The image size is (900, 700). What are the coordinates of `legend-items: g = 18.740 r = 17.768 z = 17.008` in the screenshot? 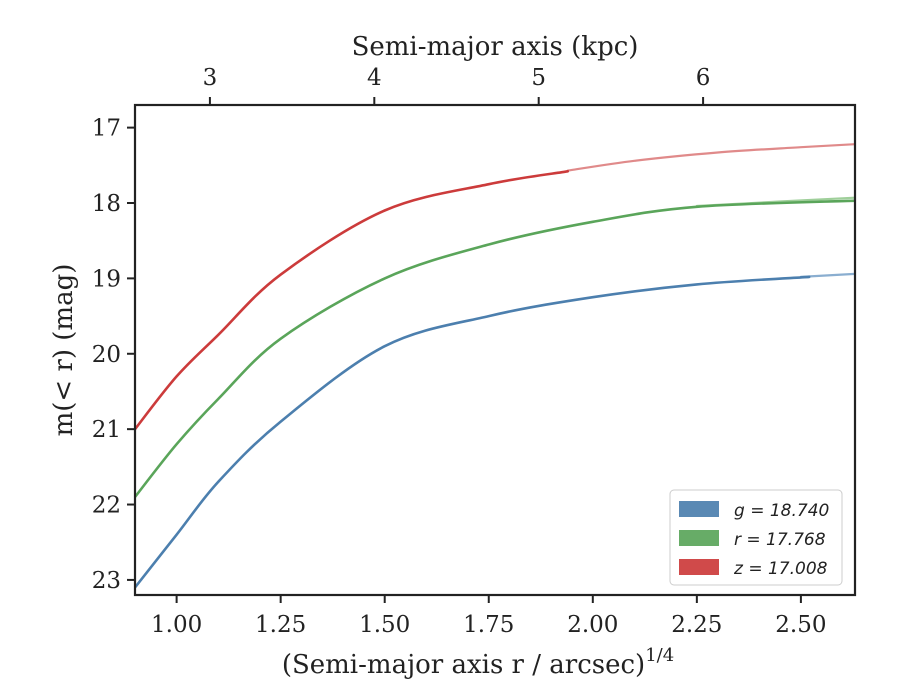 It's located at (754, 540).